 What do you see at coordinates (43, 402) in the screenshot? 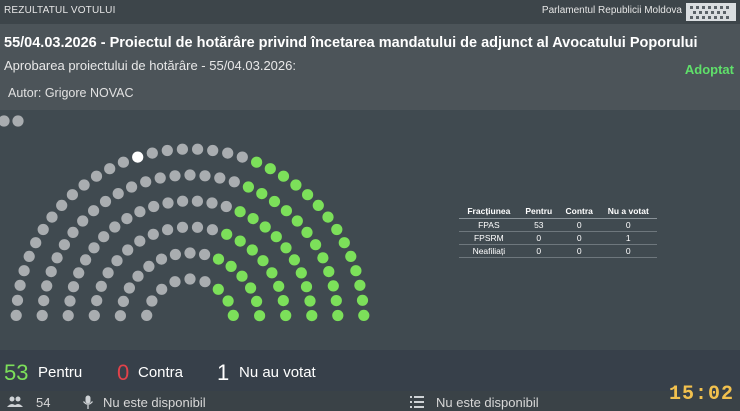
I see `present-count: 54` at bounding box center [43, 402].